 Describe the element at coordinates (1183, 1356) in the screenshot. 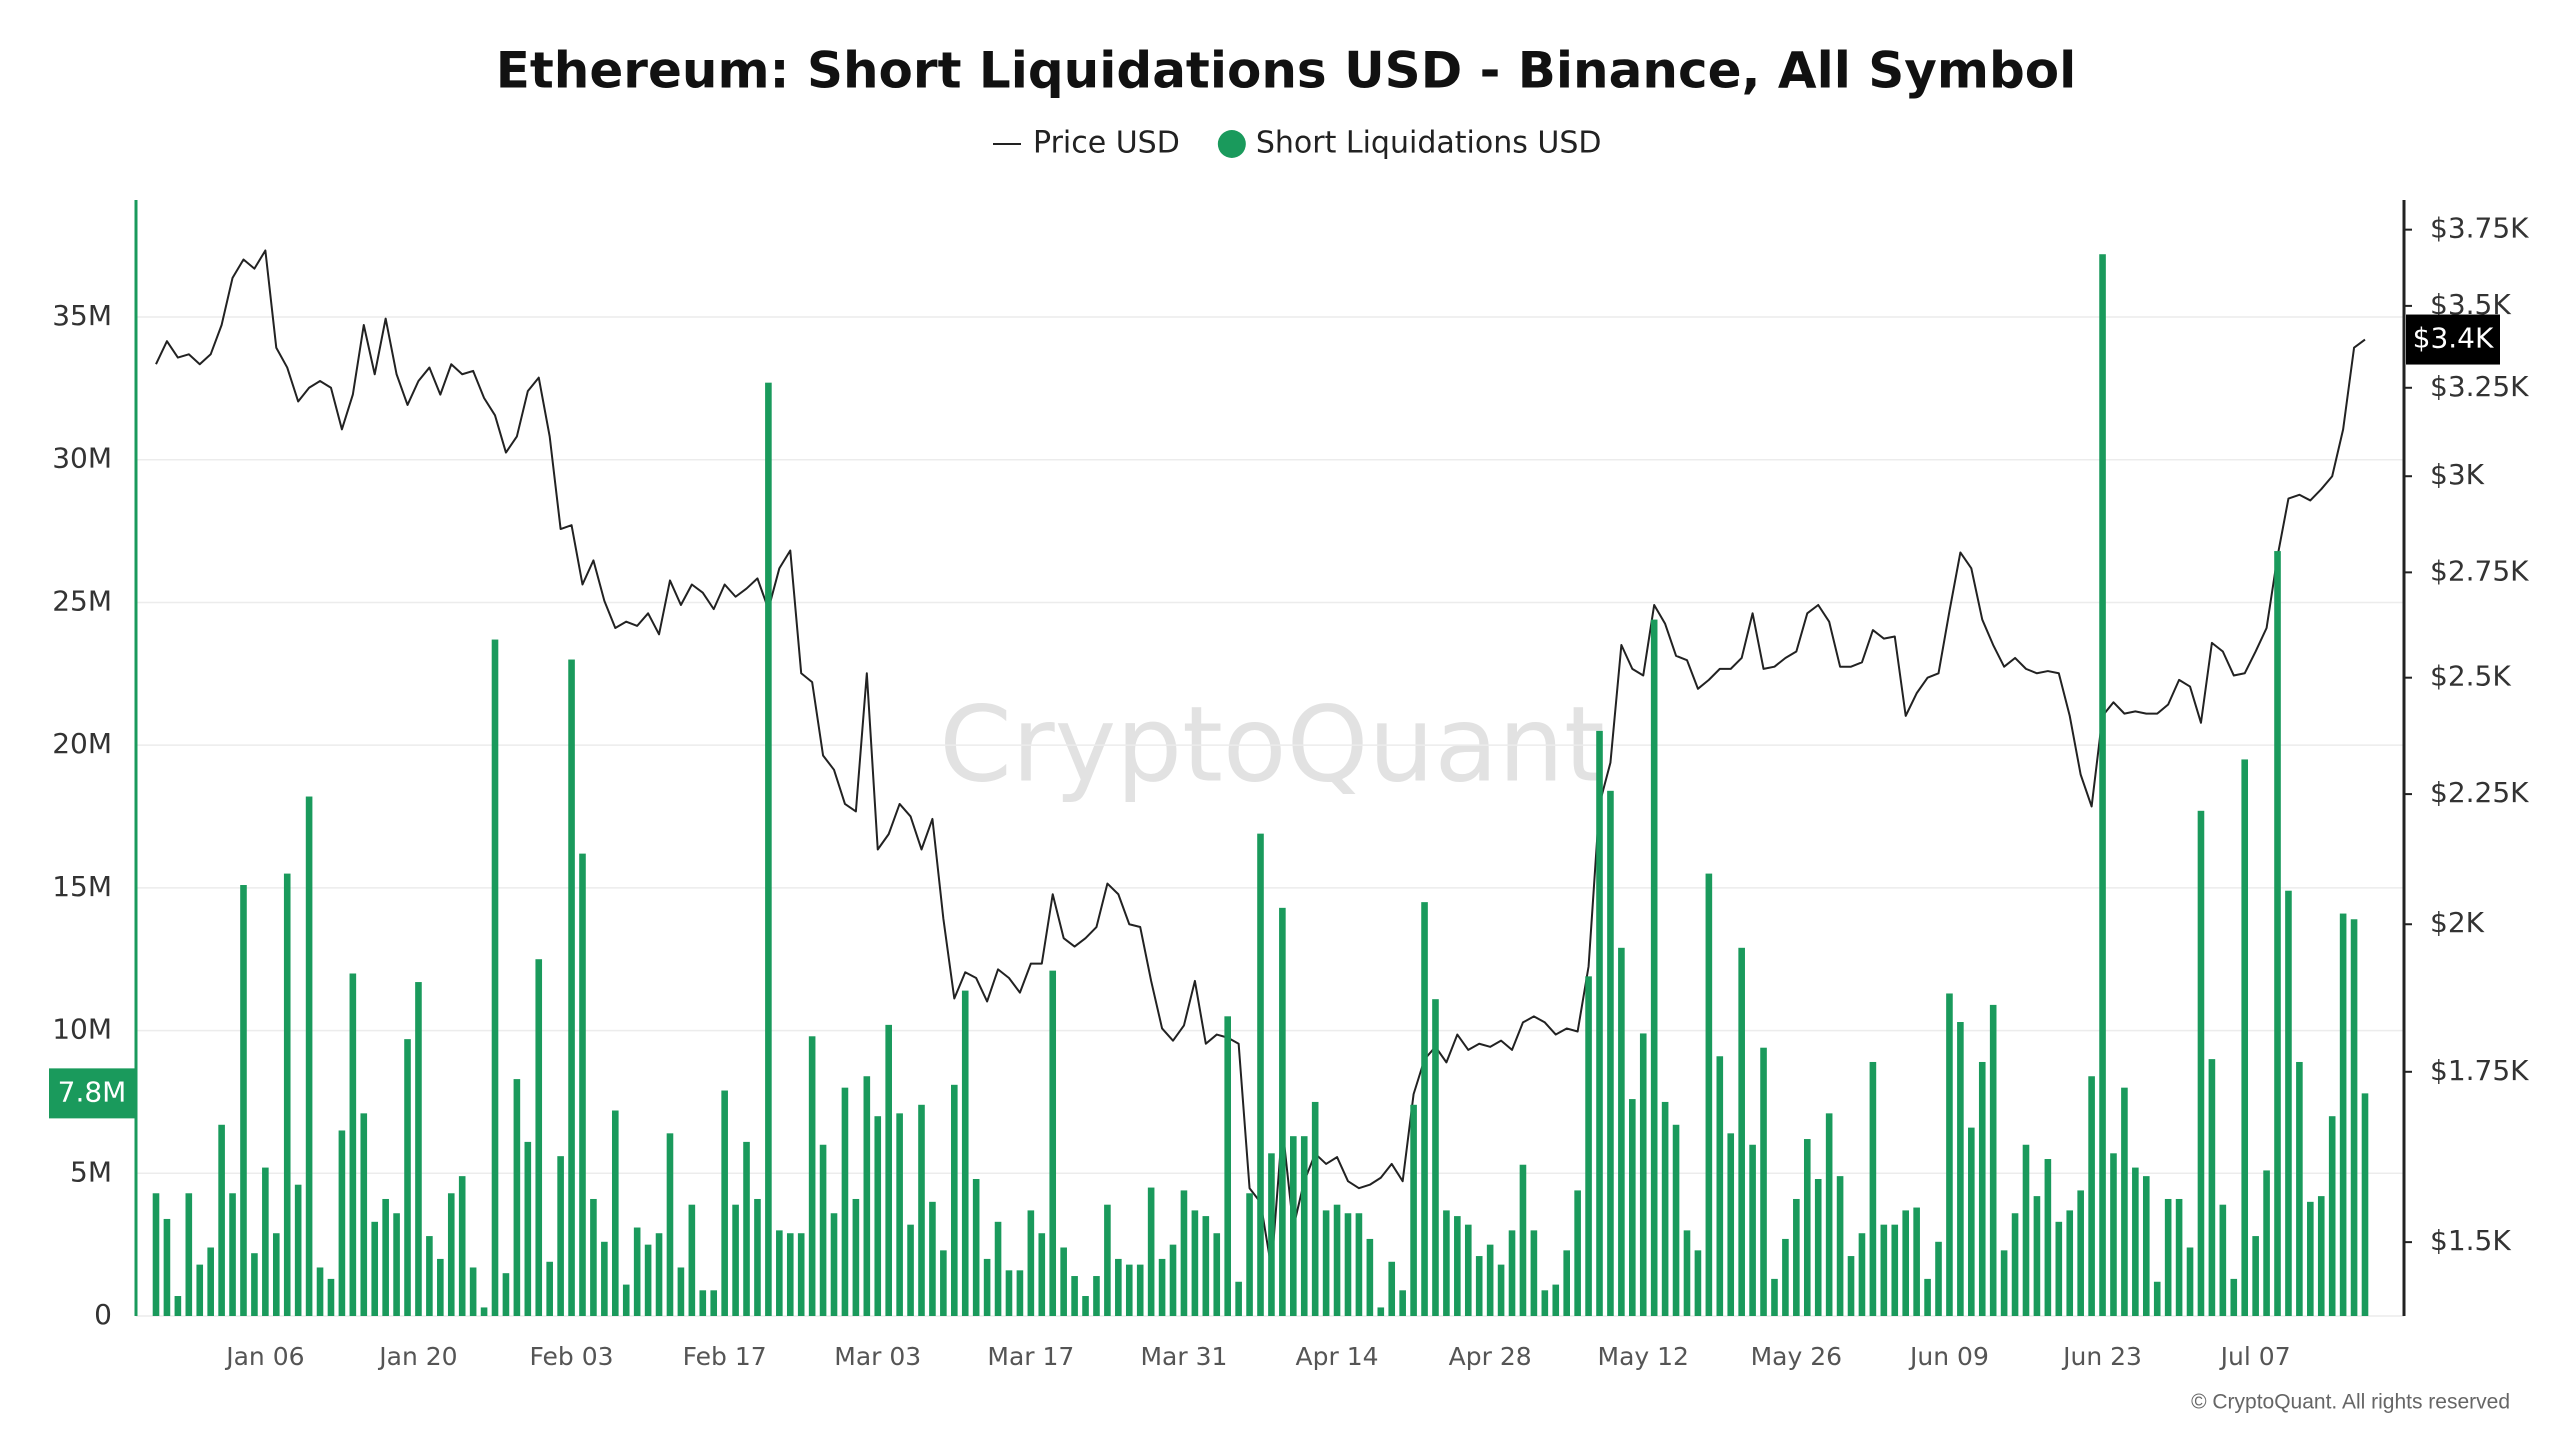

I see `x-tick-label: Mar 31` at that location.